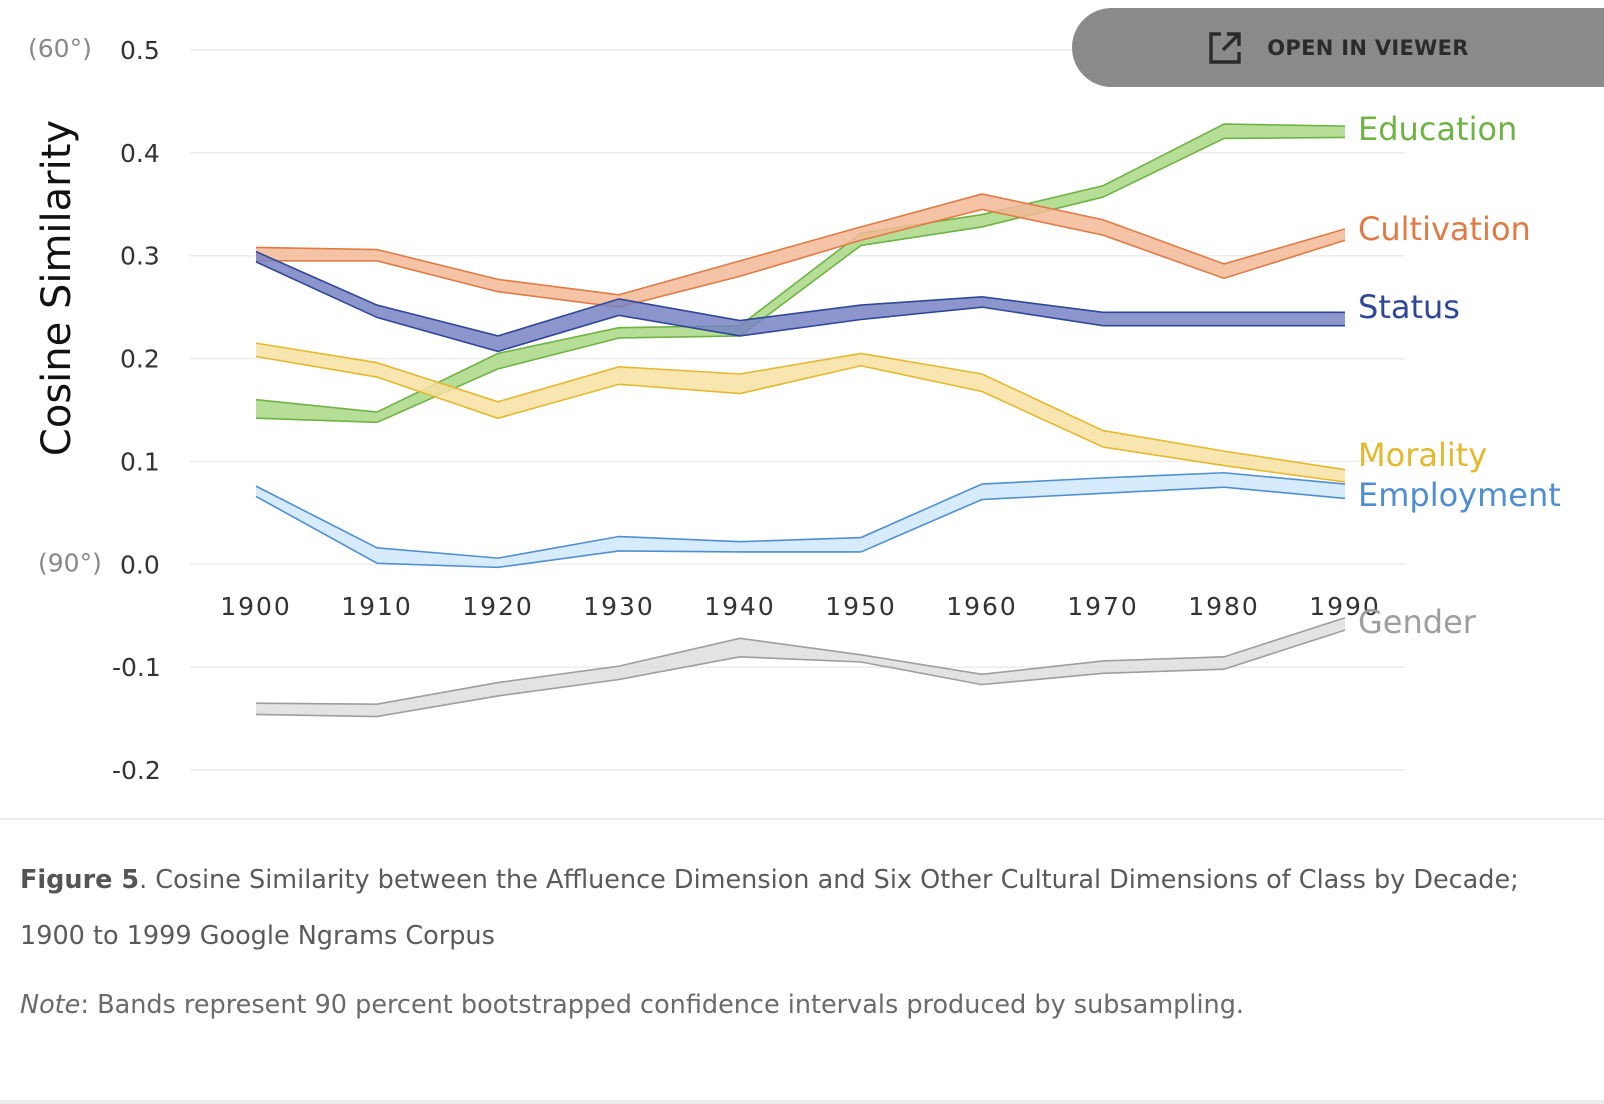 The height and width of the screenshot is (1104, 1604). What do you see at coordinates (140, 461) in the screenshot?
I see `y-tick-label: 0.1` at bounding box center [140, 461].